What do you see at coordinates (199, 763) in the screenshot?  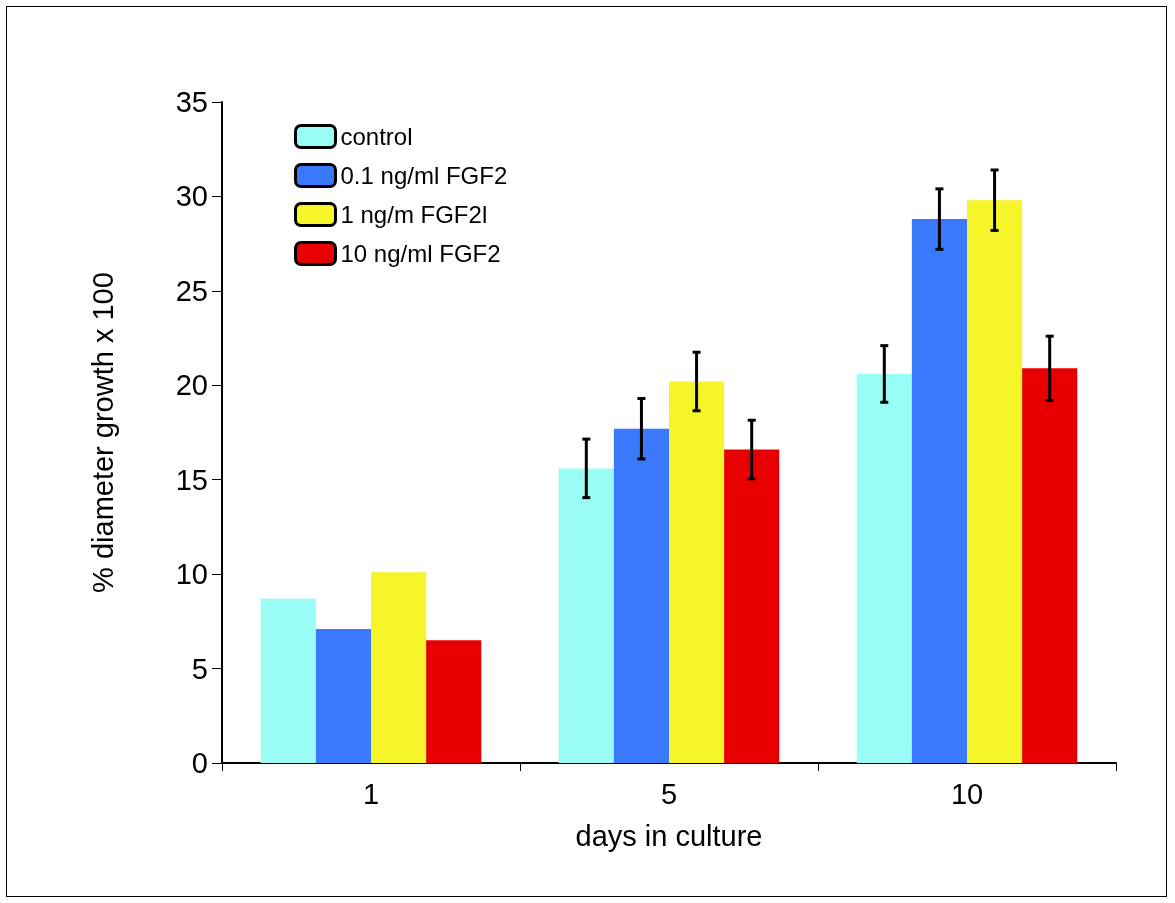 I see `y-tick-label: 0` at bounding box center [199, 763].